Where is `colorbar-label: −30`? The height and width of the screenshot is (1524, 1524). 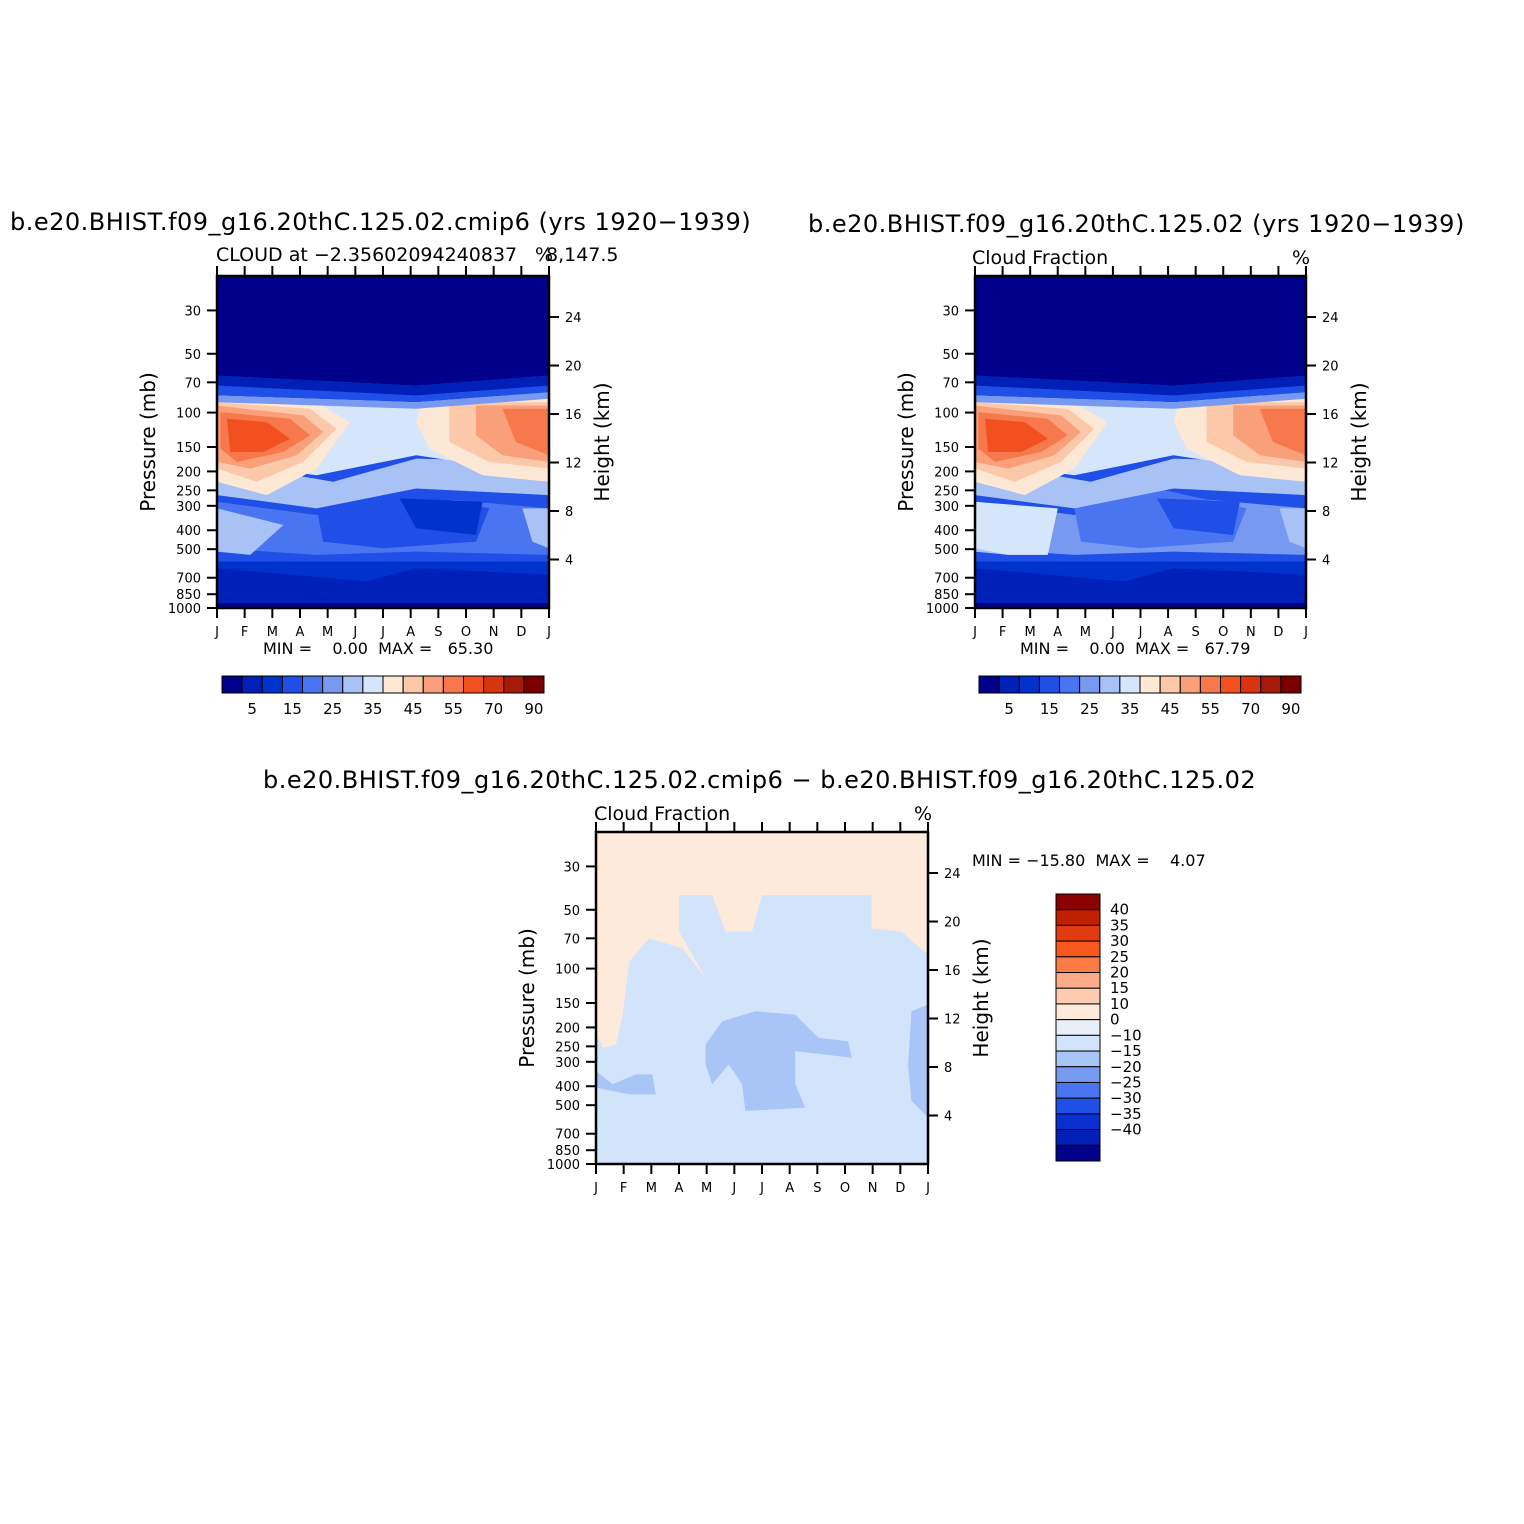
colorbar-label: −30 is located at coordinates (1126, 1098).